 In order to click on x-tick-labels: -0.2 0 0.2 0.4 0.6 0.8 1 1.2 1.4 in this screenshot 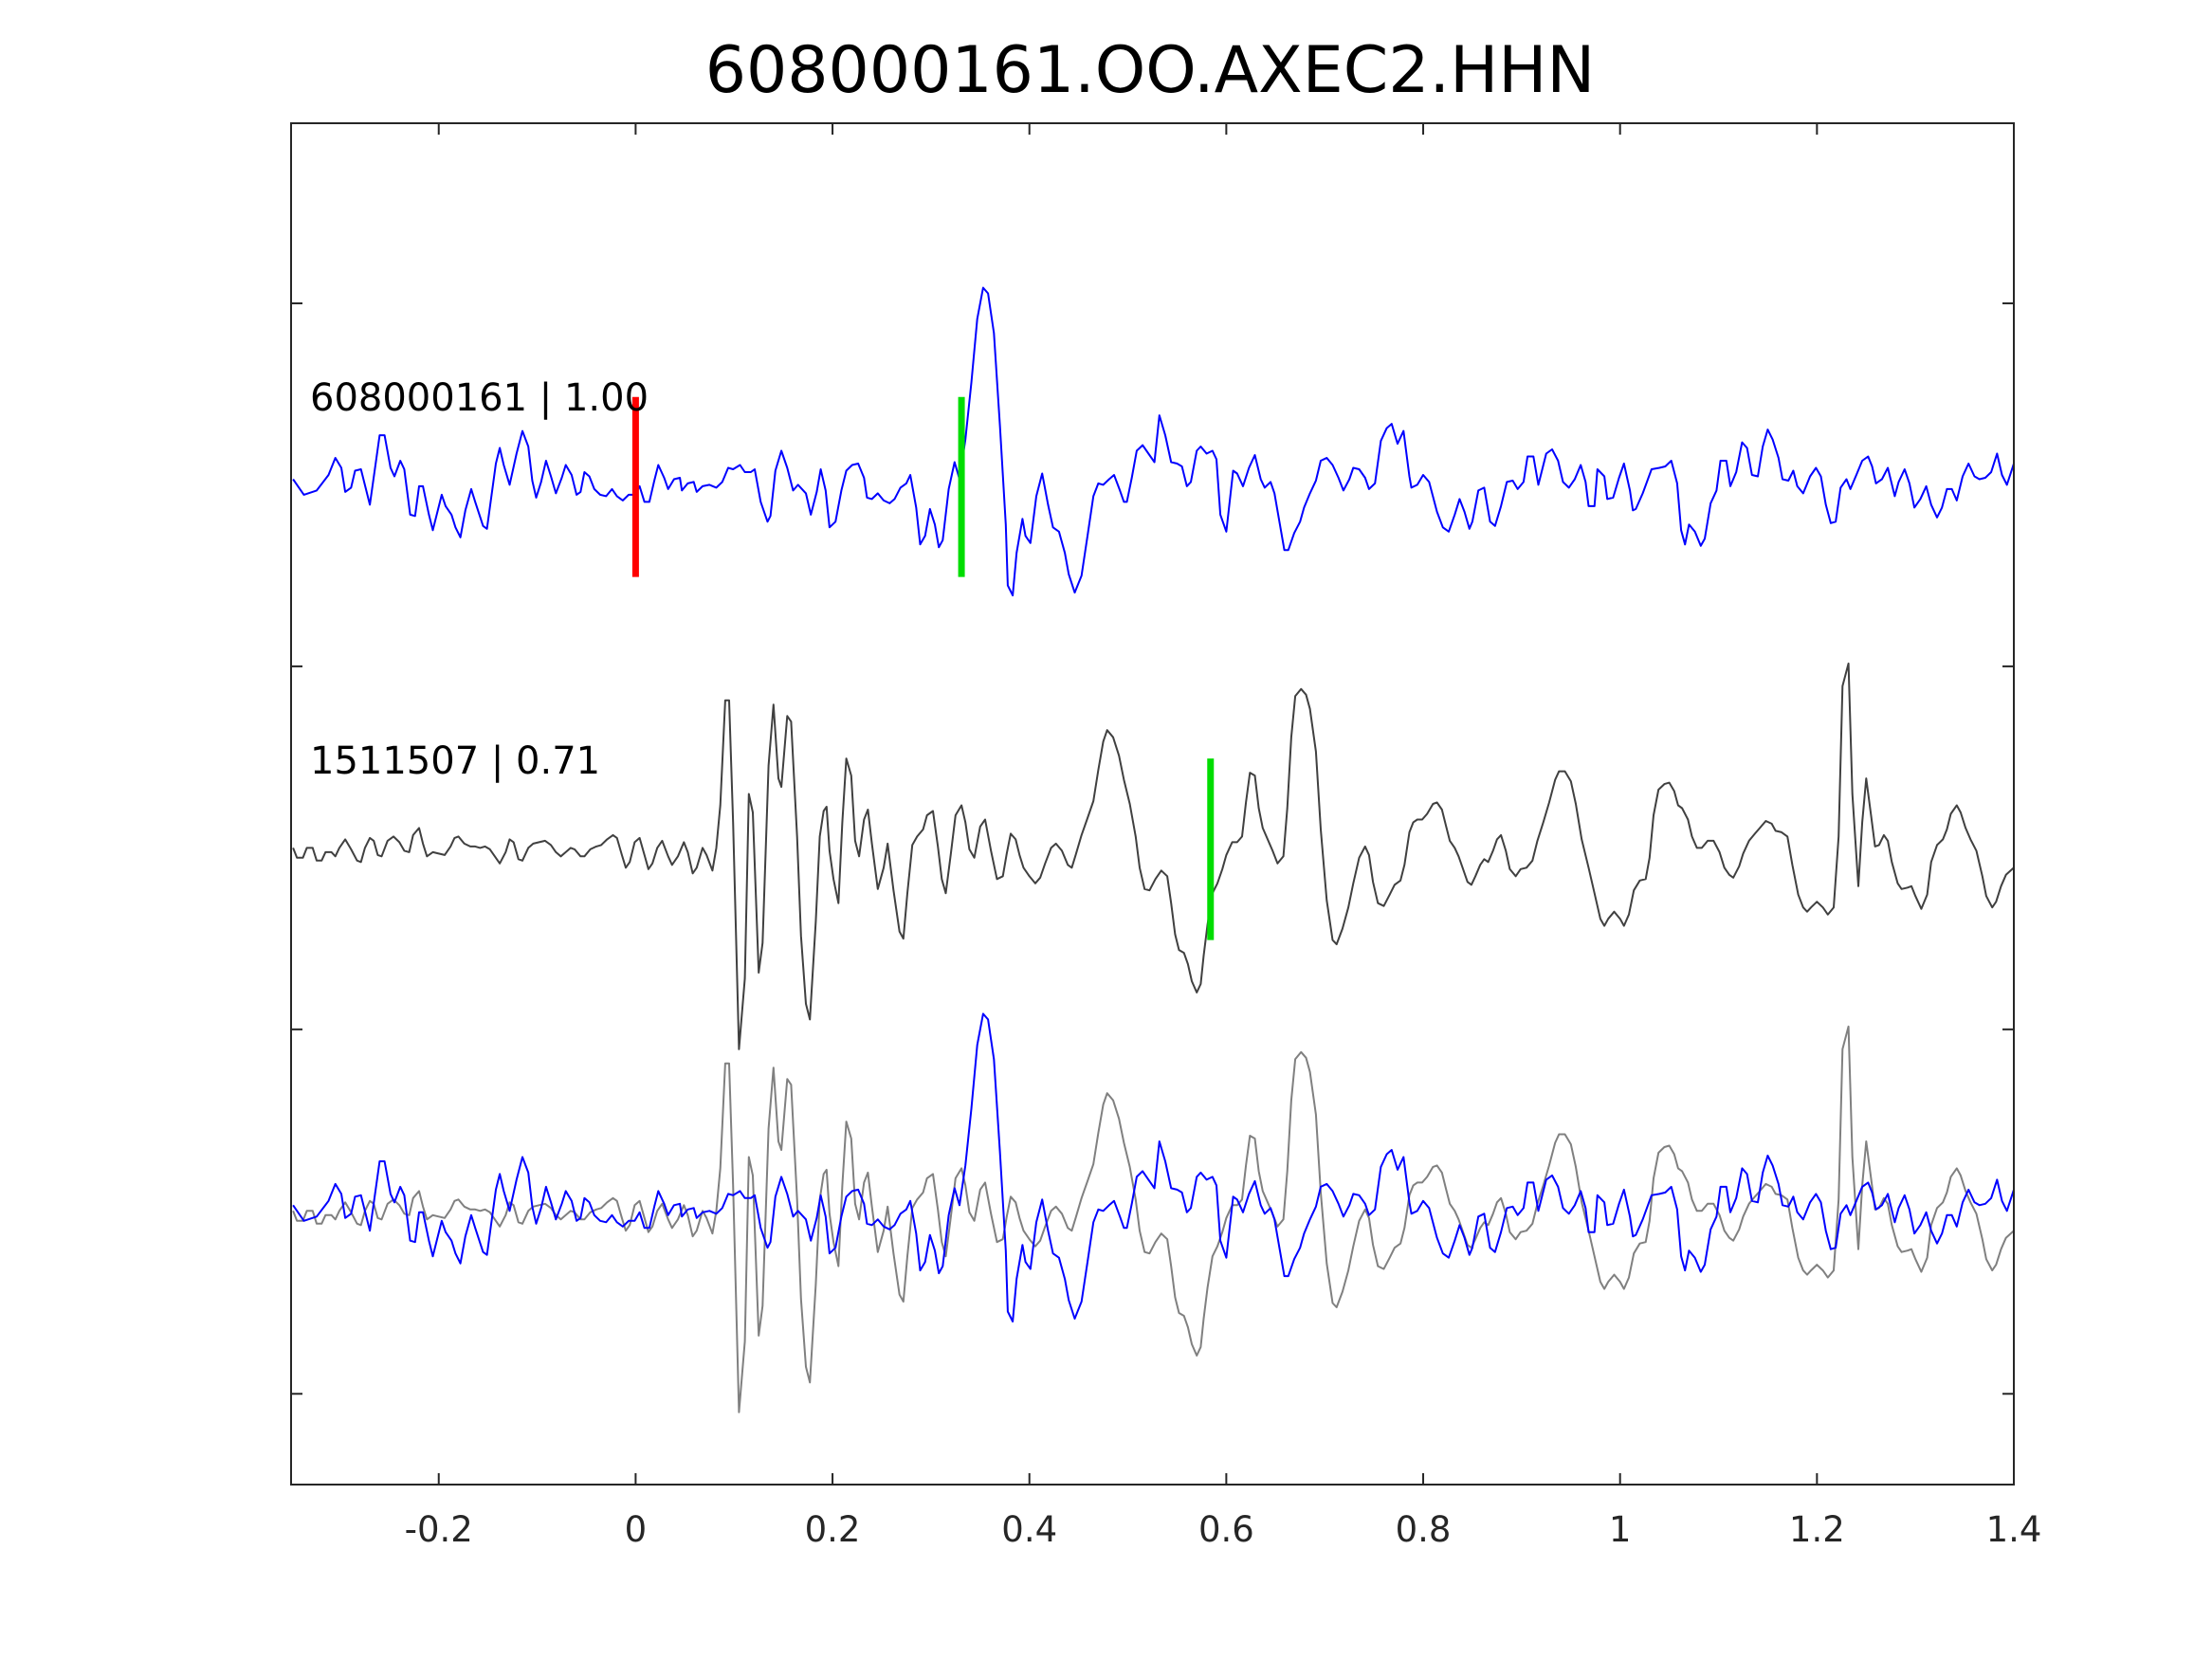, I will do `click(1223, 1529)`.